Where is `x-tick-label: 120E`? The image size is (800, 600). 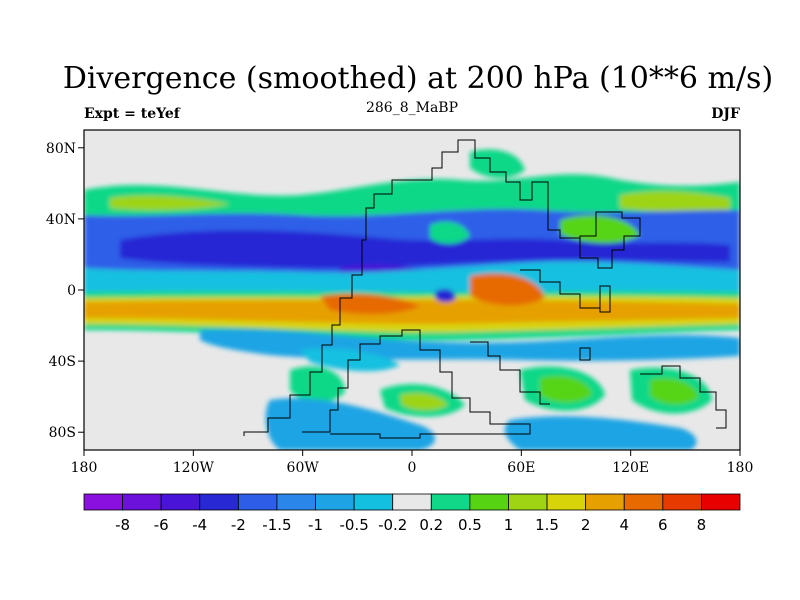 x-tick-label: 120E is located at coordinates (630, 468).